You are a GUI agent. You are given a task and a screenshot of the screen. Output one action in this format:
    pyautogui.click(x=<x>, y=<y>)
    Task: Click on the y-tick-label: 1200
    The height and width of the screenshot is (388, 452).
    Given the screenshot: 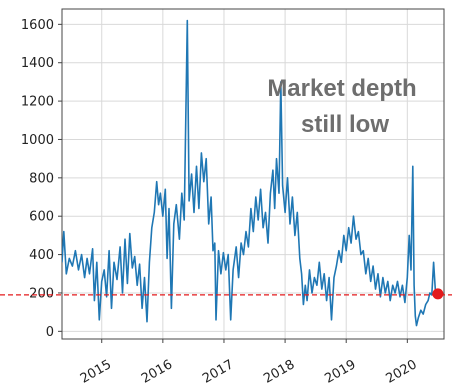 What is the action you would take?
    pyautogui.click(x=37, y=102)
    